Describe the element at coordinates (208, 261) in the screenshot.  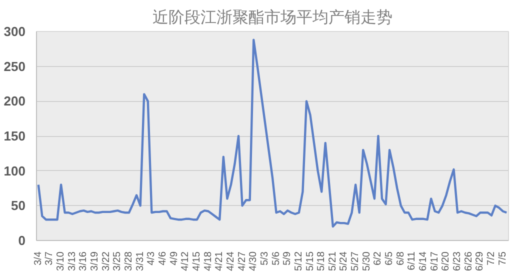
I see `x-tick-label: 4/18` at that location.